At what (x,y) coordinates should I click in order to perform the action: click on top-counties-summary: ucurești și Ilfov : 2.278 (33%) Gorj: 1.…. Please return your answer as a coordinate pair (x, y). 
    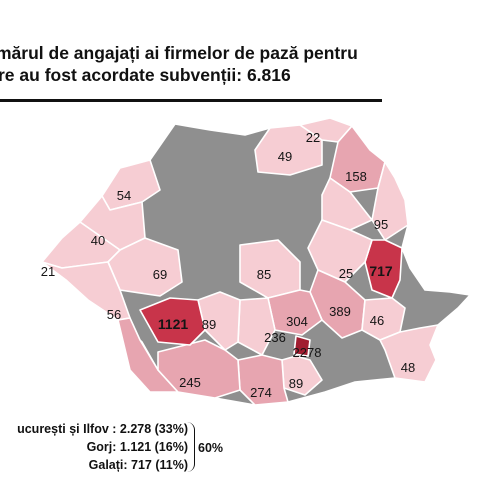
    Looking at the image, I should click on (250, 445).